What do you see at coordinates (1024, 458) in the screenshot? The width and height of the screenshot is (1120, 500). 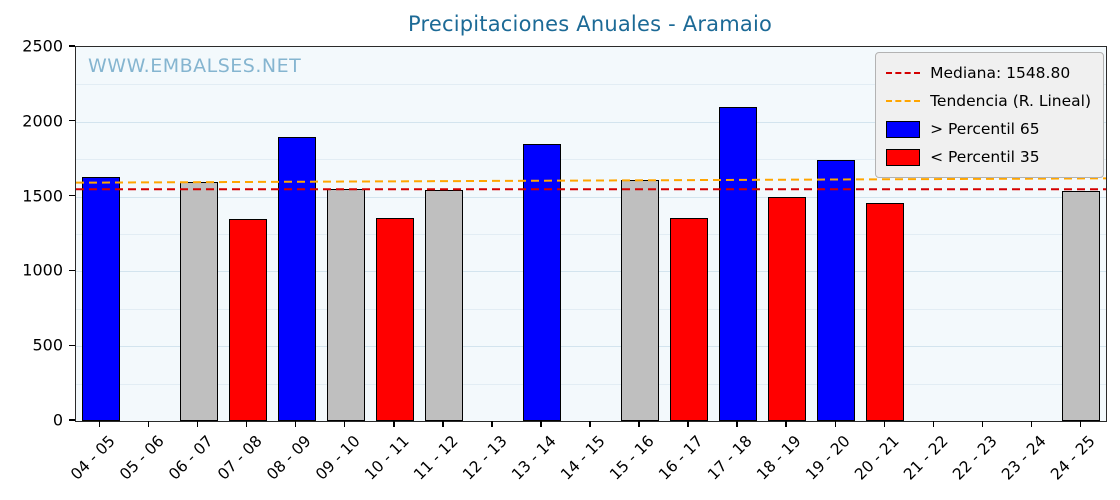 I see `x-tick-label: 23 - 24` at bounding box center [1024, 458].